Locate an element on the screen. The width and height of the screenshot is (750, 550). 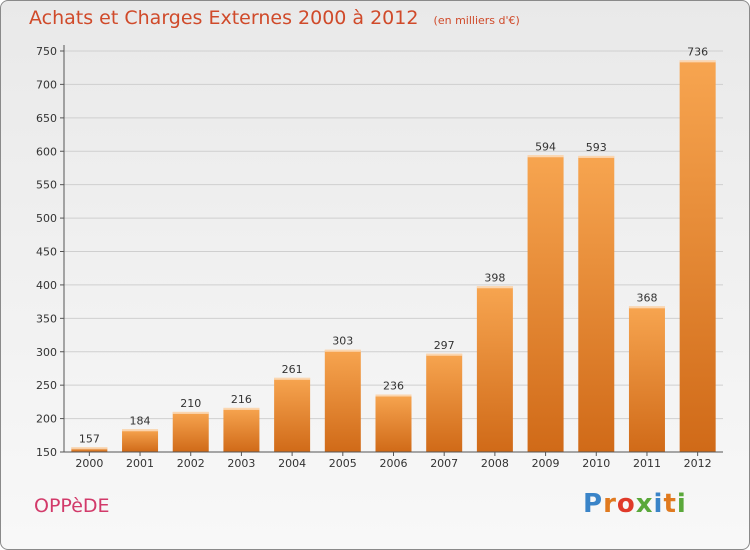
x-tick-label: 2009 is located at coordinates (546, 463).